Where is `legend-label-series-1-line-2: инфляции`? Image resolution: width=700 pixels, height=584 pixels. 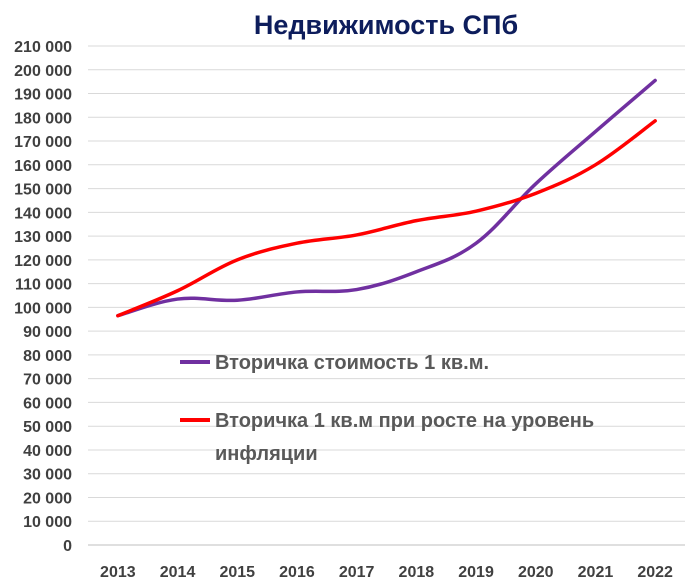 legend-label-series-1-line-2: инфляции is located at coordinates (266, 454).